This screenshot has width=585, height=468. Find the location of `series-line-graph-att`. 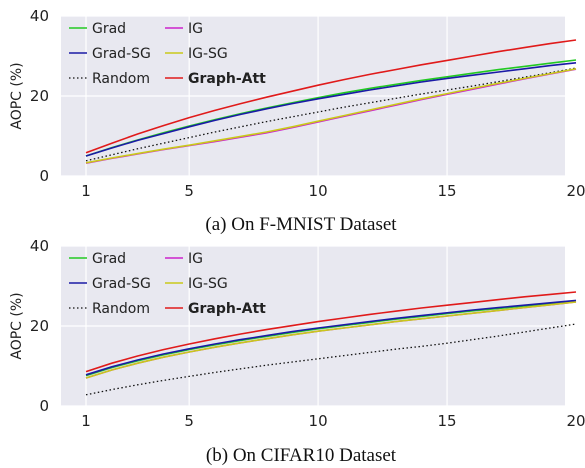

series-line-graph-att is located at coordinates (331, 332).